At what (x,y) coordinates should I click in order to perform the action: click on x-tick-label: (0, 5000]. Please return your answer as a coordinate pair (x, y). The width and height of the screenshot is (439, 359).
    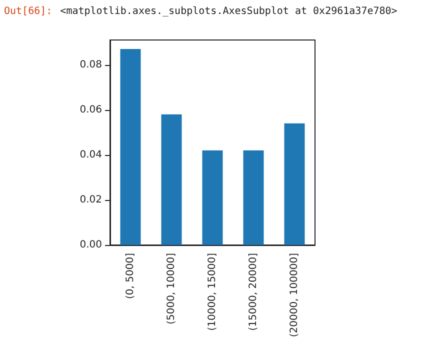
    Looking at the image, I should click on (130, 275).